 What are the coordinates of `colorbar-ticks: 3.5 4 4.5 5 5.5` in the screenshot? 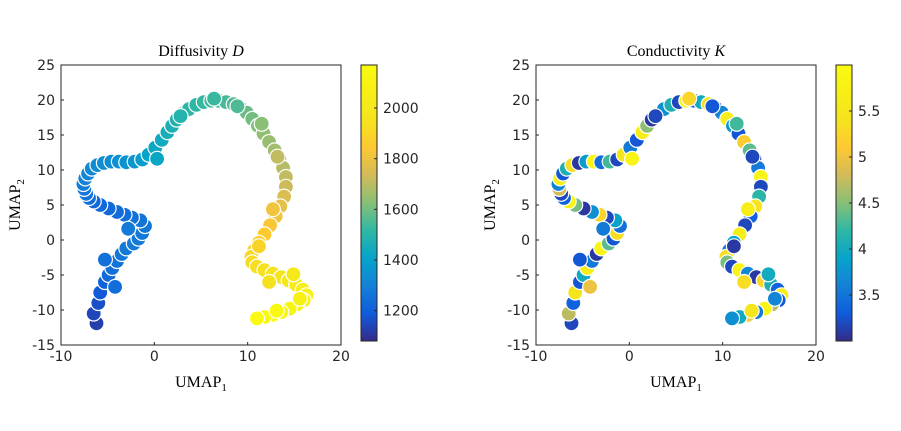 It's located at (864, 204).